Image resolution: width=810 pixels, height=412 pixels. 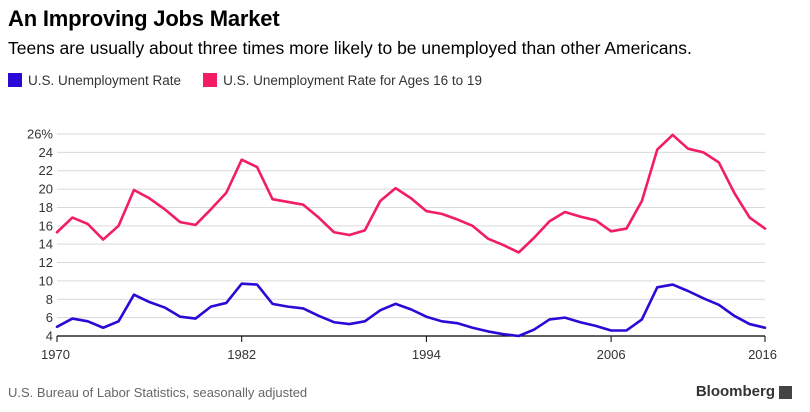 What do you see at coordinates (611, 354) in the screenshot?
I see `x-tick-label: 2006` at bounding box center [611, 354].